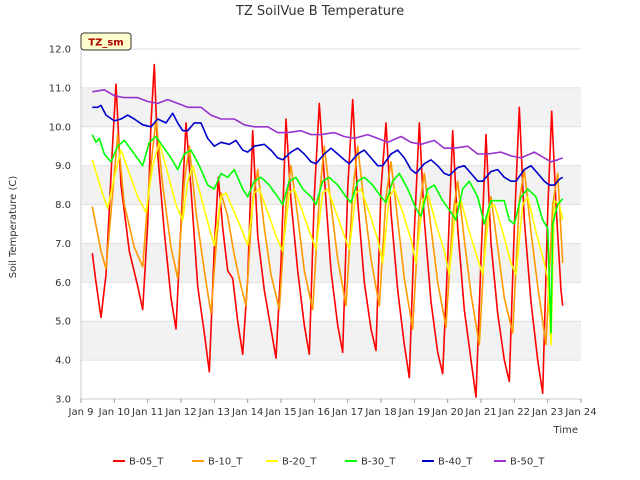 The height and width of the screenshot is (480, 640). Describe the element at coordinates (225, 462) in the screenshot. I see `legend-label: B-10_T` at that location.